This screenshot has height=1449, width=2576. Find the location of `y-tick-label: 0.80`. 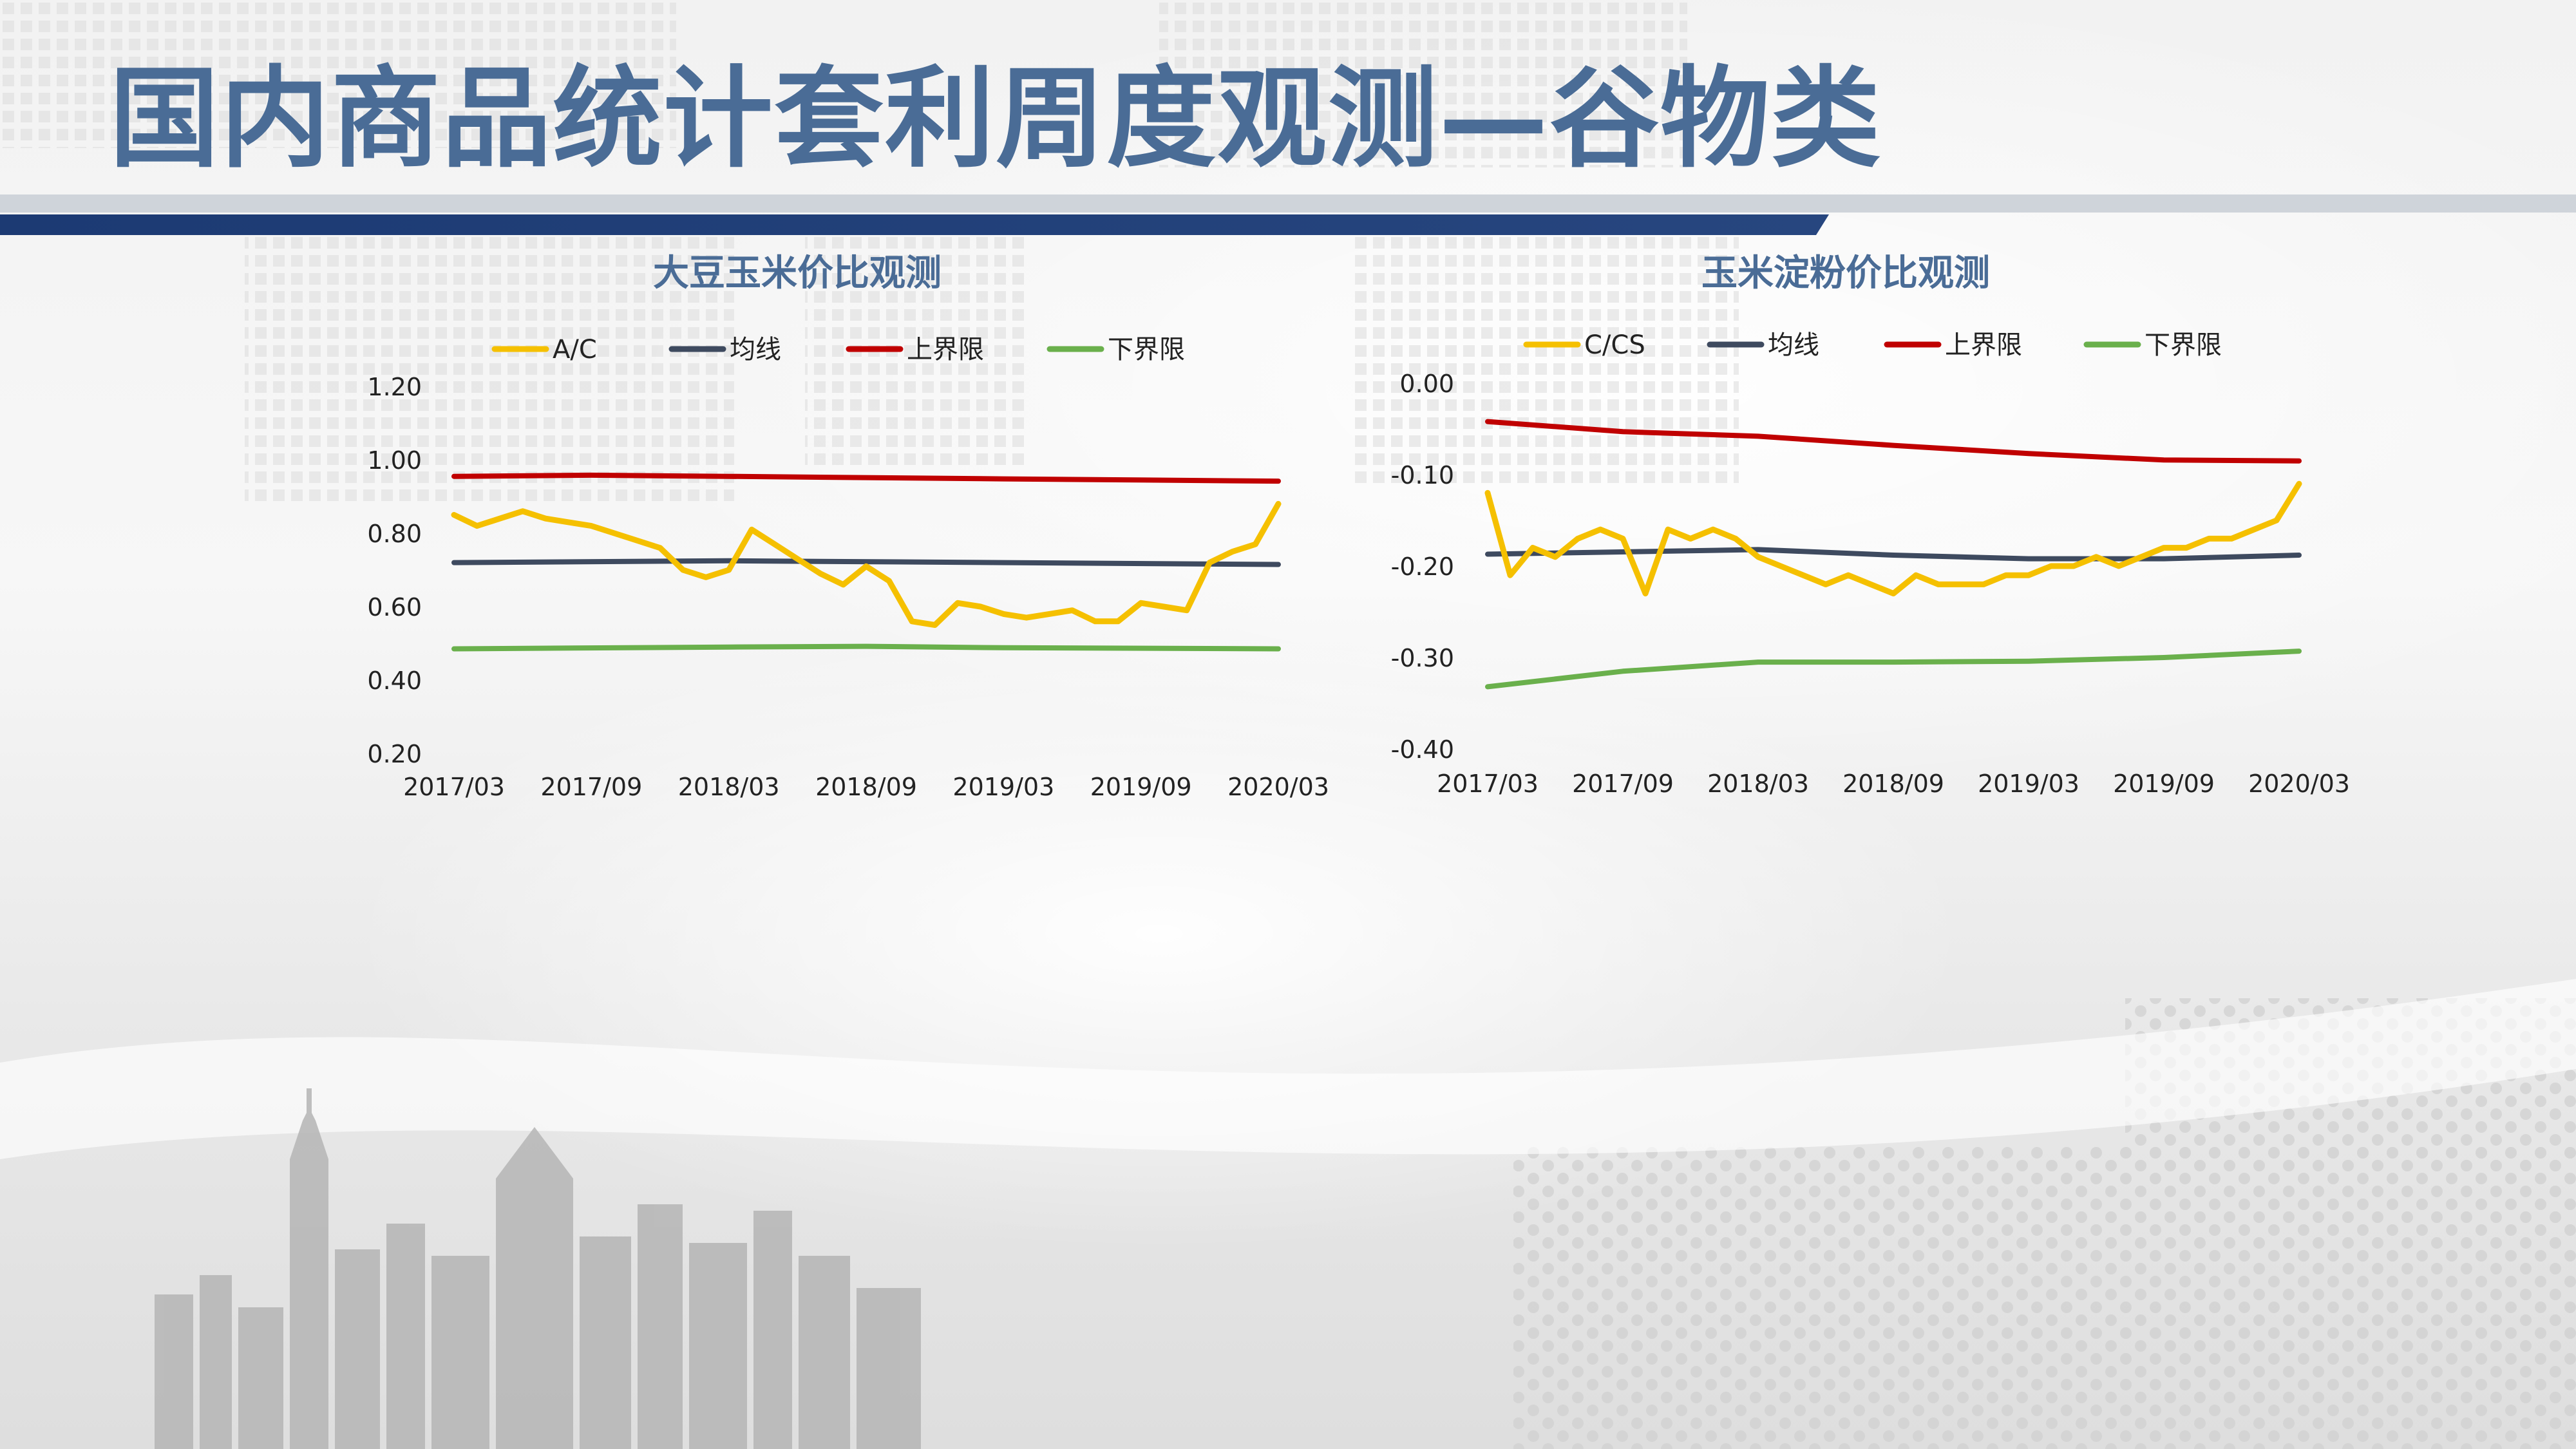

y-tick-label: 0.80 is located at coordinates (395, 534).